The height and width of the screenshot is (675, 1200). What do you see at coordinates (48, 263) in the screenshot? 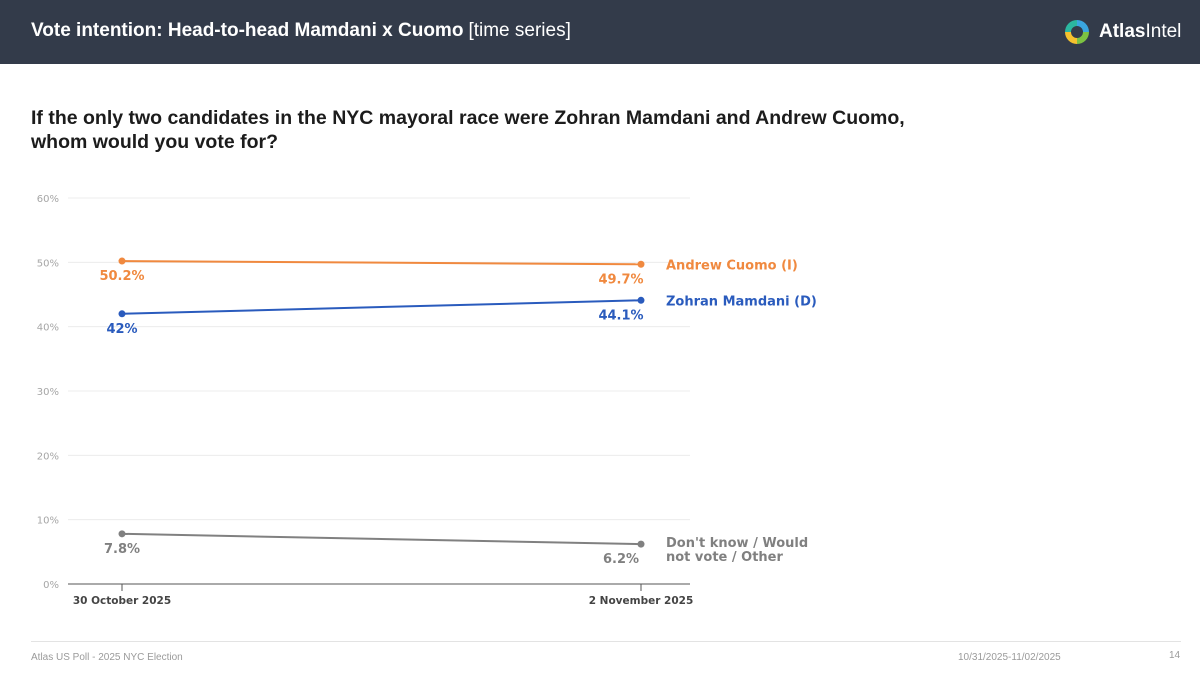
I see `y-tick-label: 50%` at bounding box center [48, 263].